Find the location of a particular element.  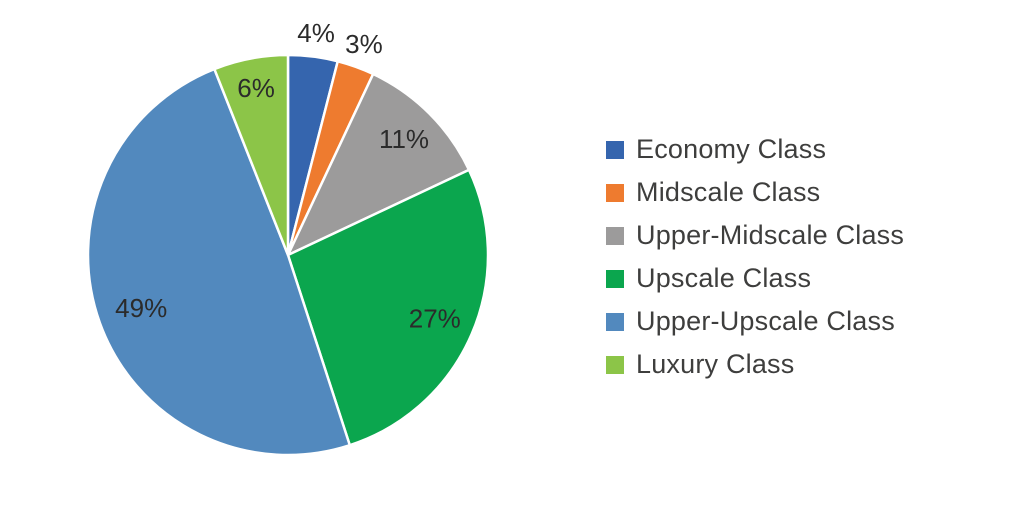

legend-item-upscale-class: Upscale Class is located at coordinates (755, 278).